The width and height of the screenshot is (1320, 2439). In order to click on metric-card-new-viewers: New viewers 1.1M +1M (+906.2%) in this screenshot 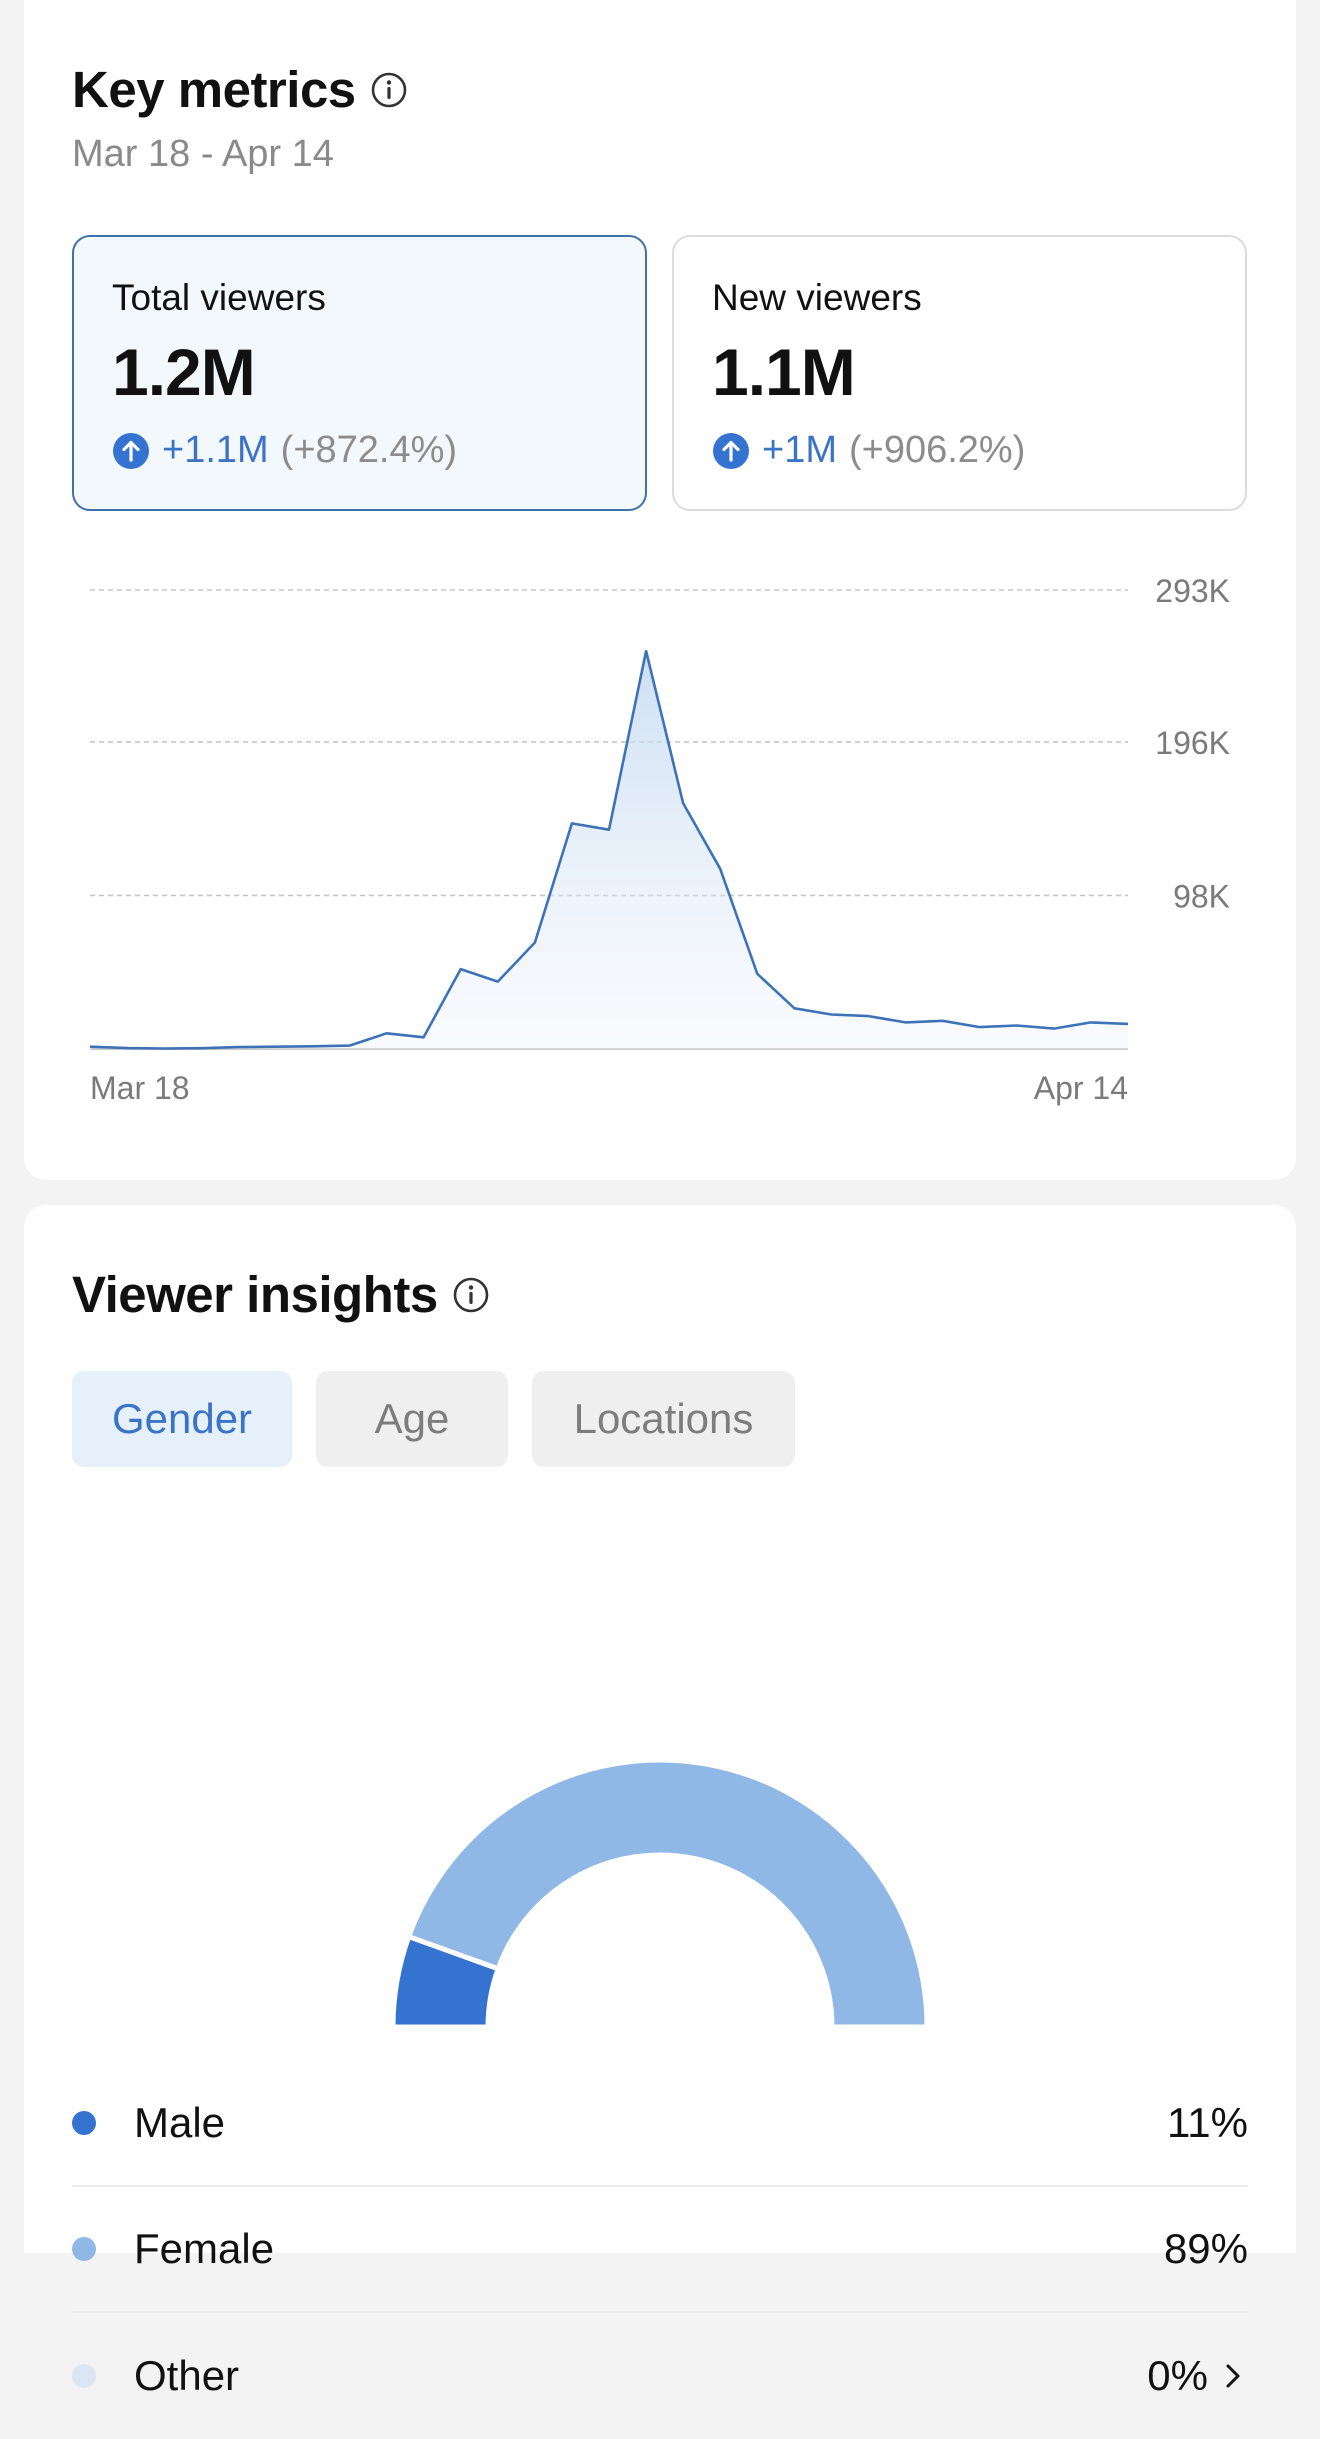, I will do `click(959, 373)`.